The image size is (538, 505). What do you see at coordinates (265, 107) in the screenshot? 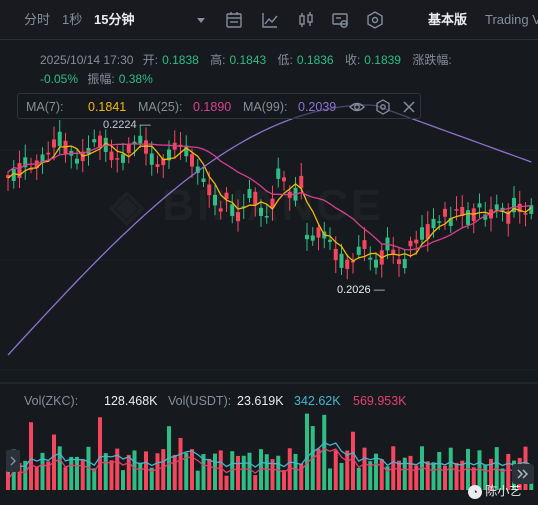
I see `ma99-label: MA(99):` at bounding box center [265, 107].